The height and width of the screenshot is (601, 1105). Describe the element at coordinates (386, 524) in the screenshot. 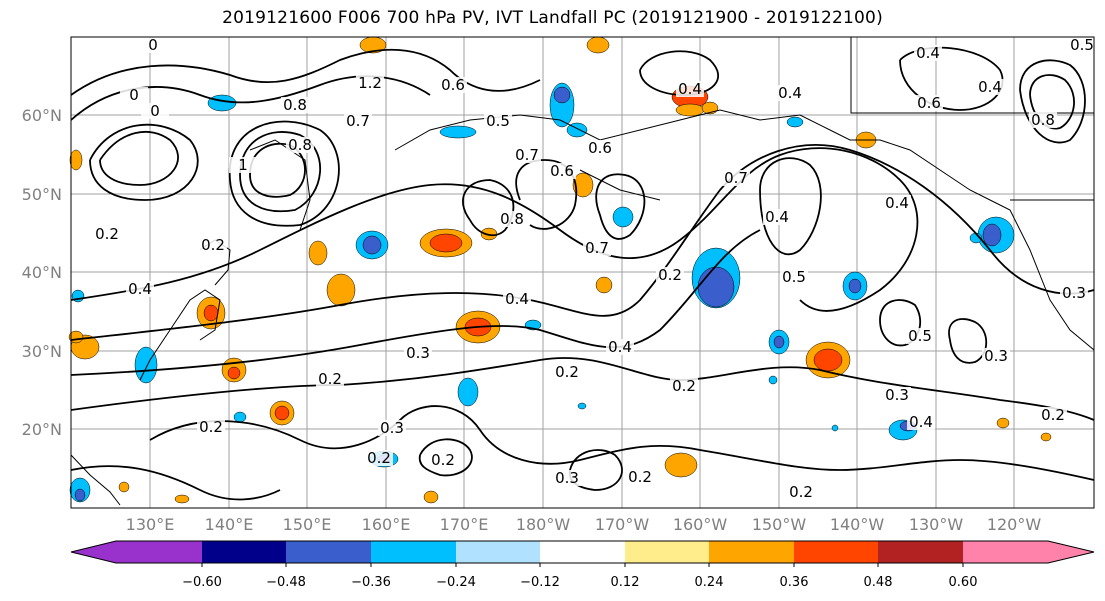

I see `lon-tick-label: 160°E` at that location.